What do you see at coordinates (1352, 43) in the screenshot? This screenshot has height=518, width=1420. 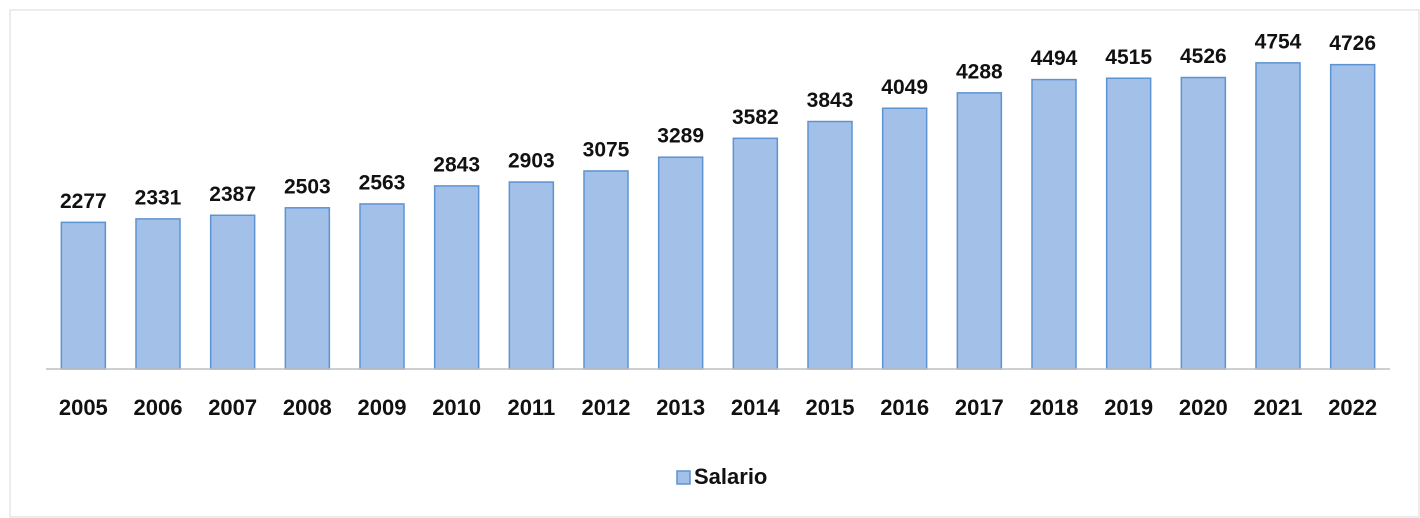 I see `data-label: 4726` at bounding box center [1352, 43].